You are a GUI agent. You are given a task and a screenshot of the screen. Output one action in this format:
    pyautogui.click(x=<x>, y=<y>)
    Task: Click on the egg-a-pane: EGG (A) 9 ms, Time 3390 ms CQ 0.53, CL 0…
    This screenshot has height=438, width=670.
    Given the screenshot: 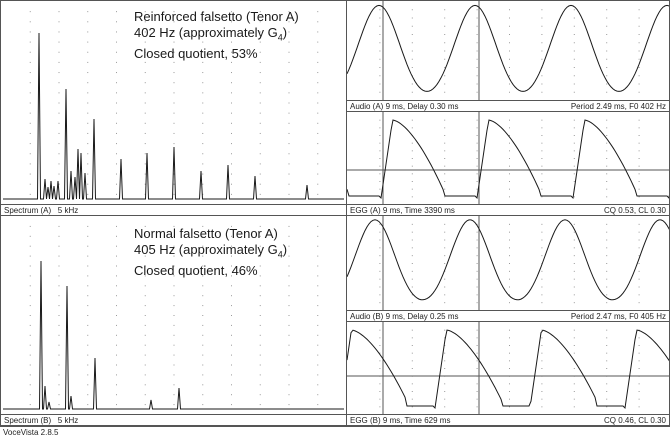 What is the action you would take?
    pyautogui.click(x=508, y=163)
    